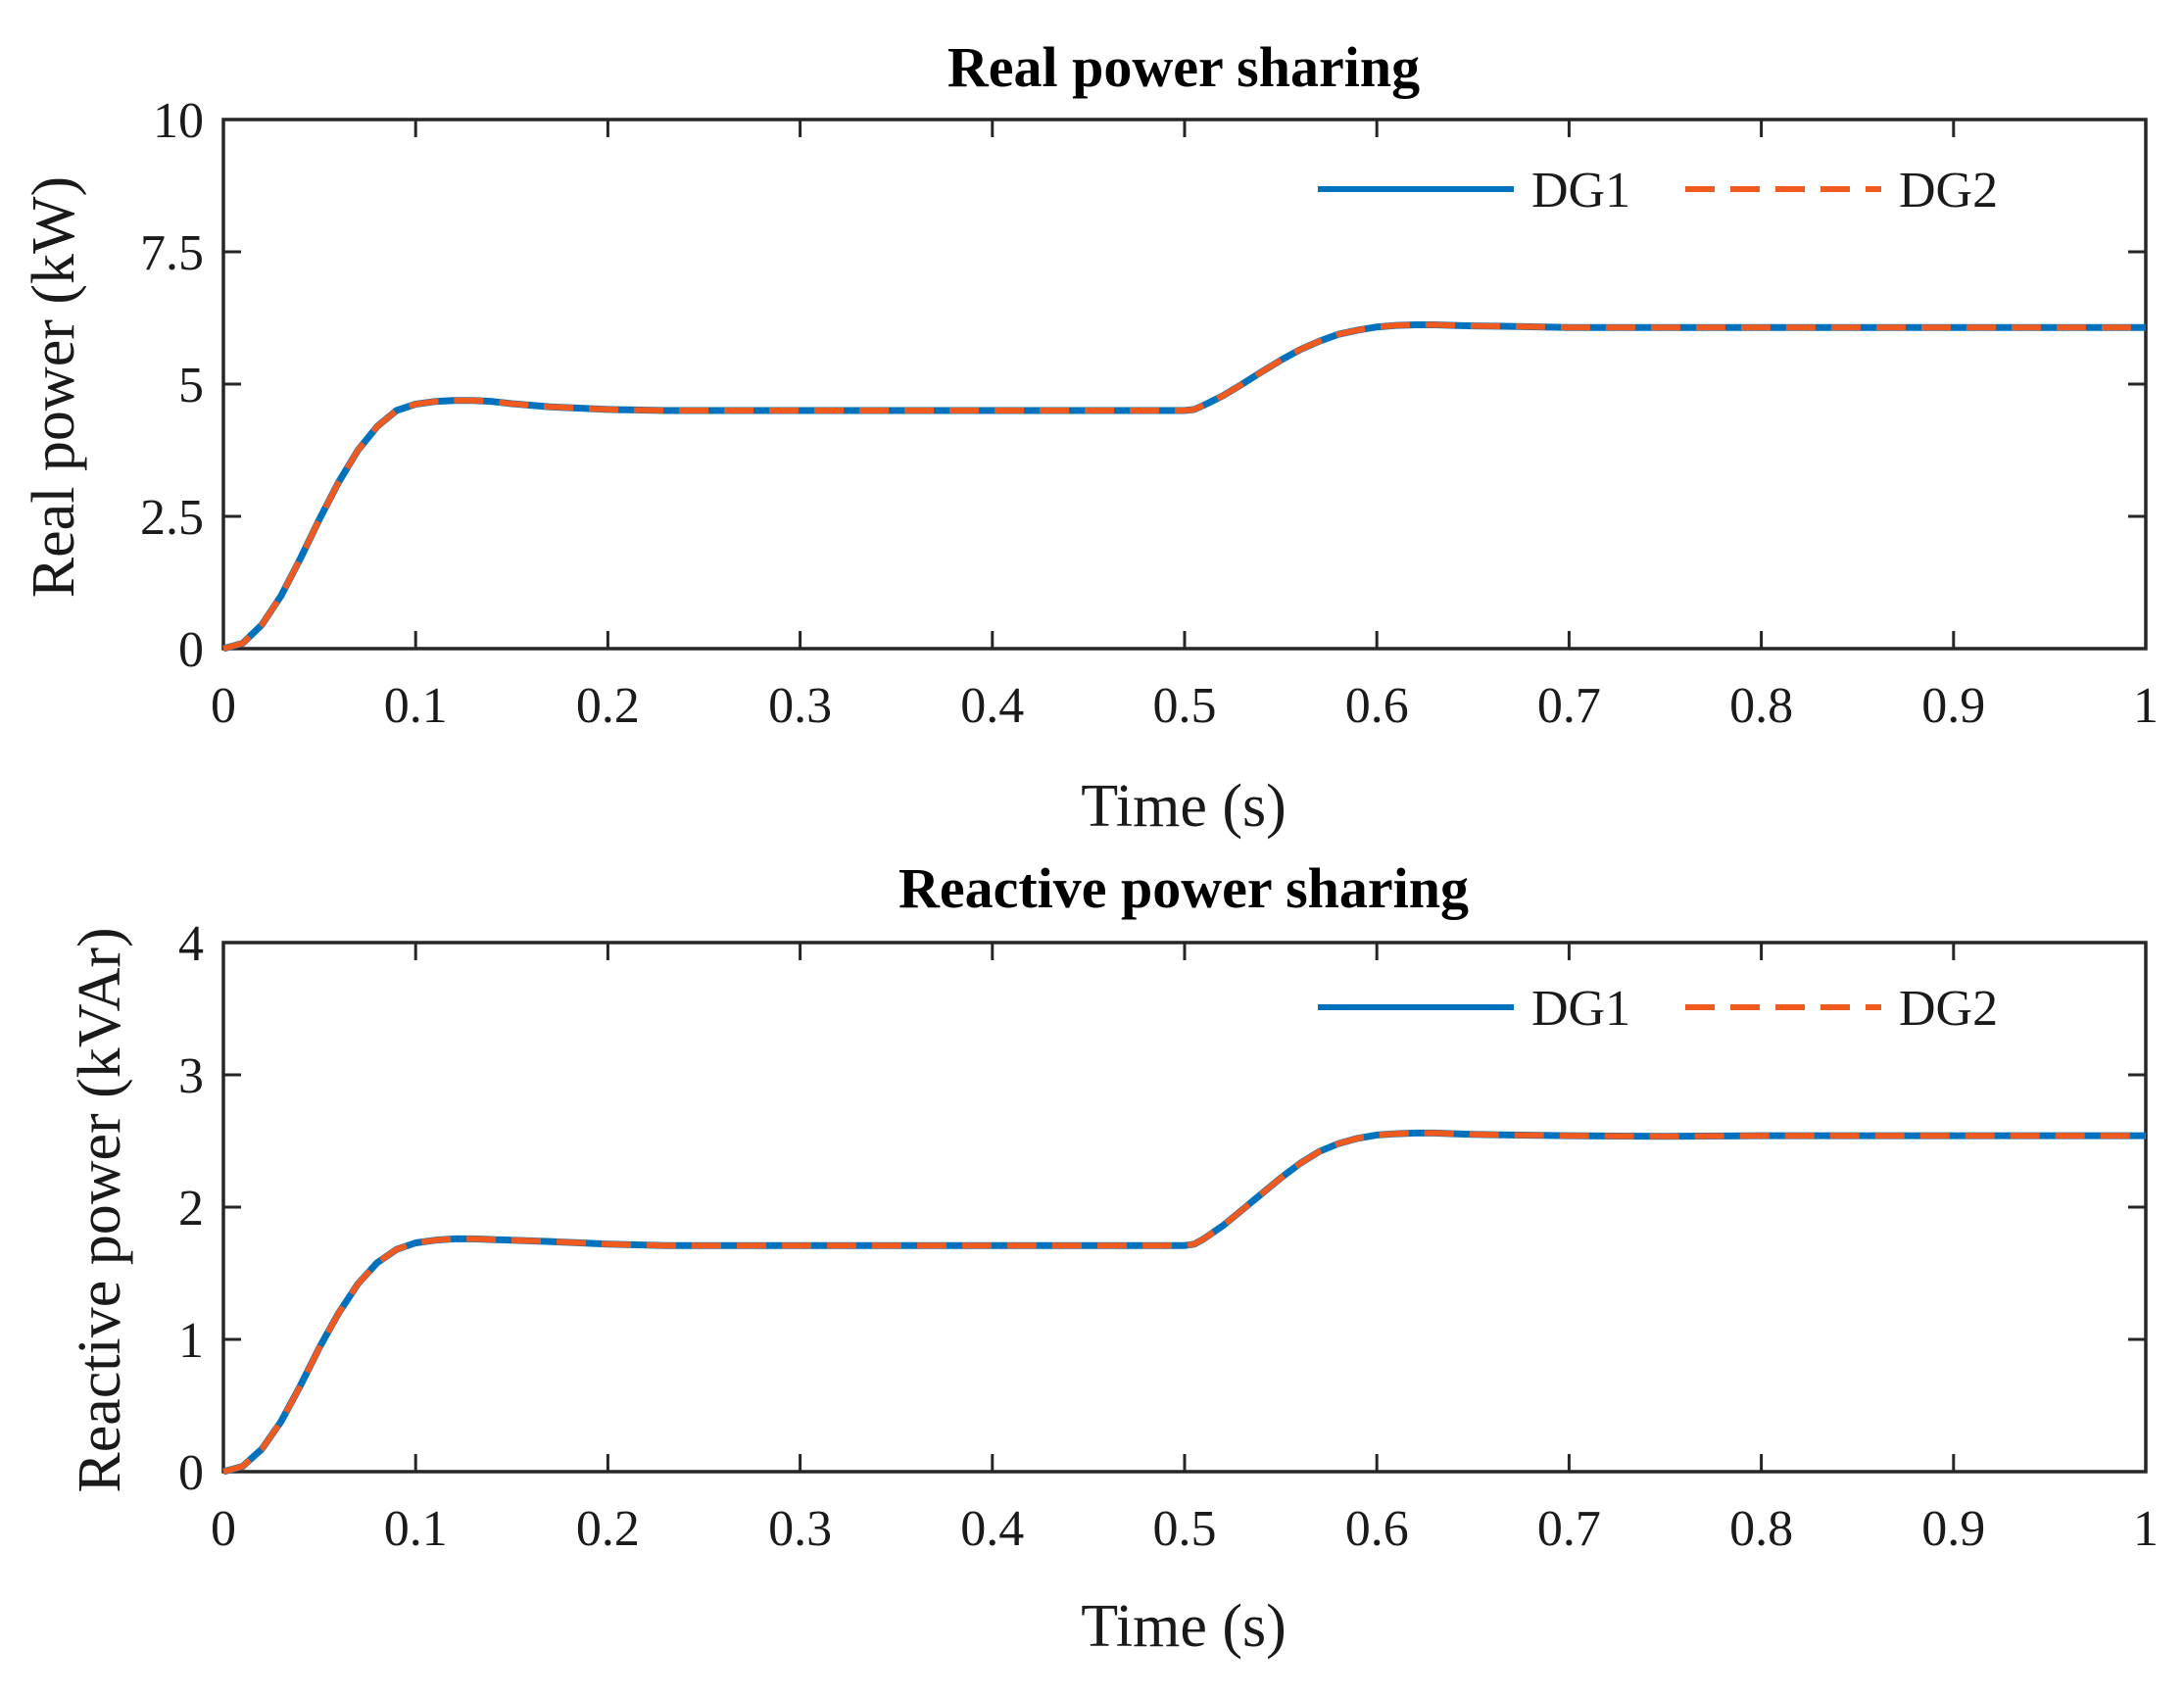 The height and width of the screenshot is (1698, 2184). I want to click on y-tick-label: 2, so click(191, 1209).